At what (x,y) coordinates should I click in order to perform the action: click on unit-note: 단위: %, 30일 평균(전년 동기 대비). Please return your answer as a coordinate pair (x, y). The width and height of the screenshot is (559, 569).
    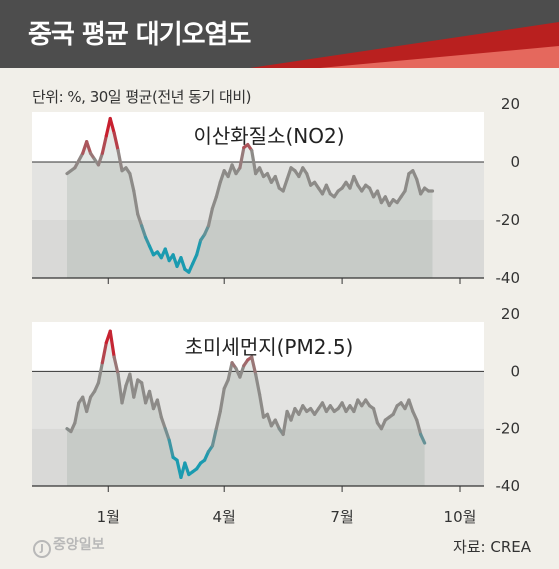
    Looking at the image, I should click on (142, 97).